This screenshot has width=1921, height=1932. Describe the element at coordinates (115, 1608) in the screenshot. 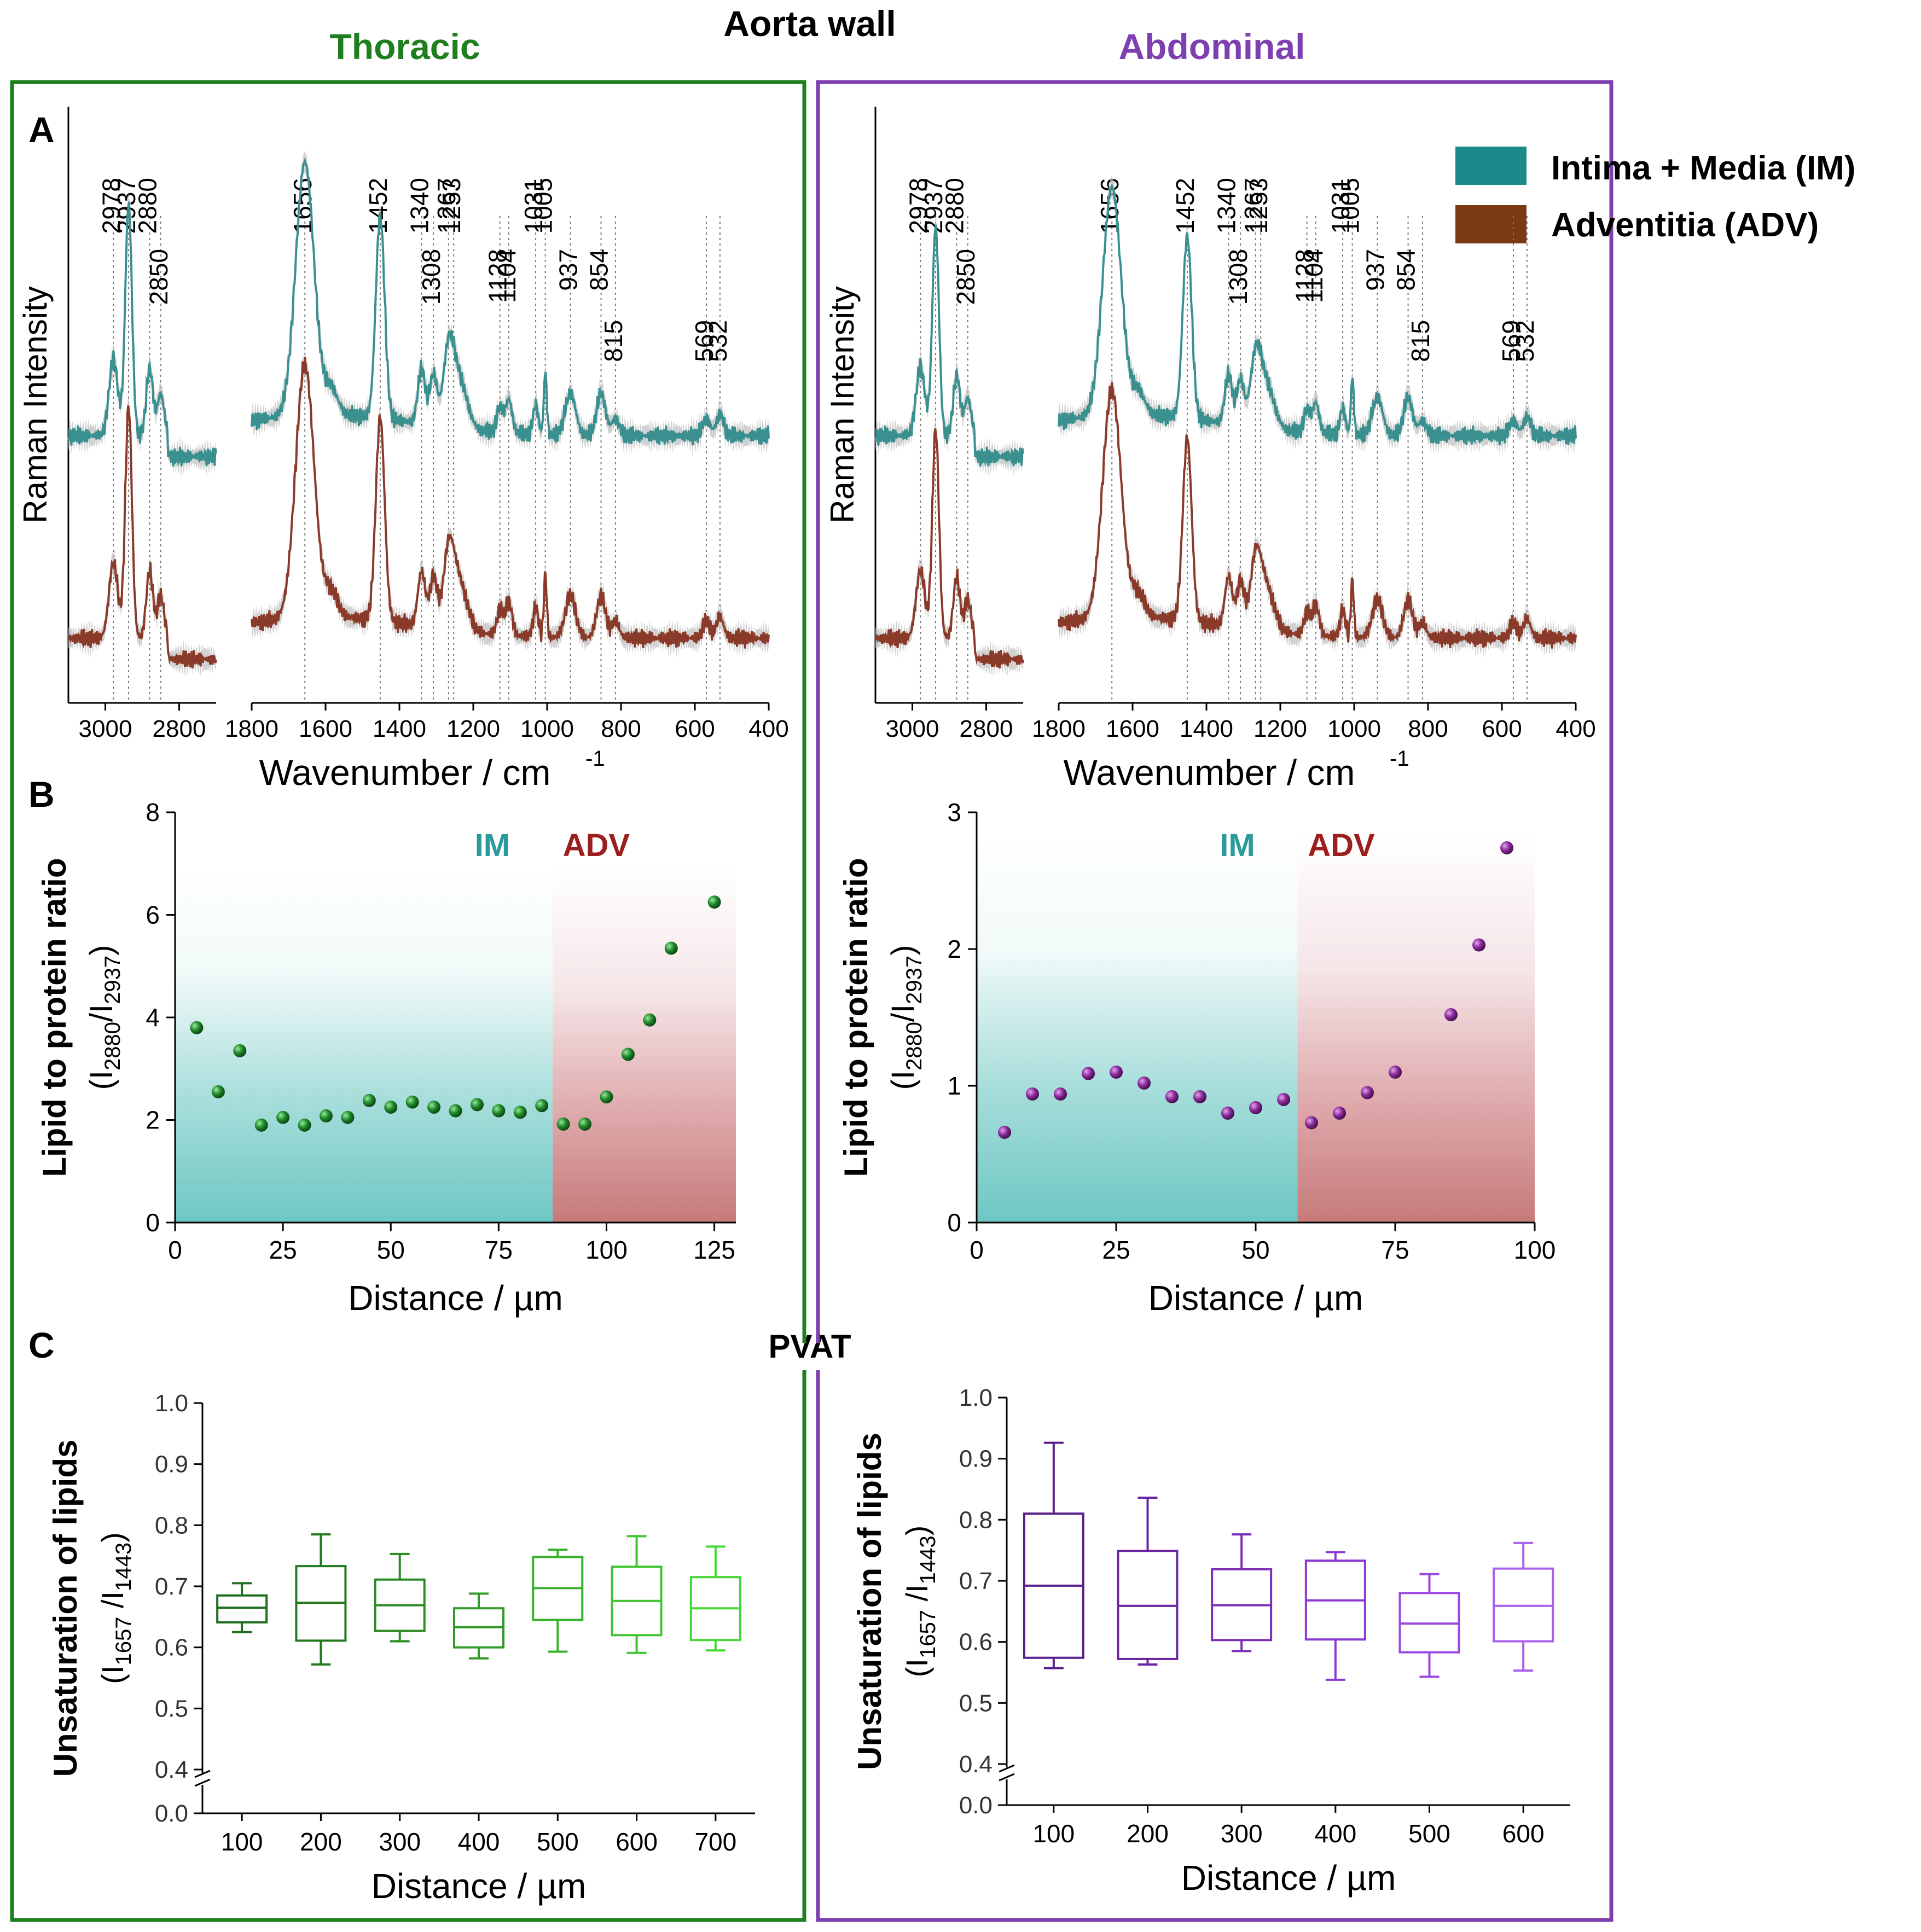

I see `y-axis-subtitle: (I1657 /I1443)` at that location.